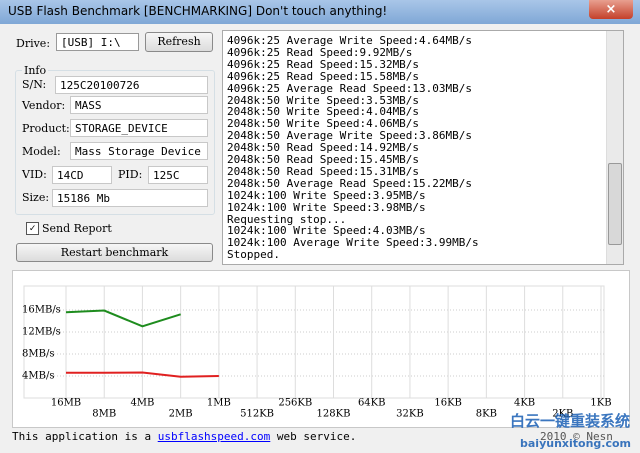 Image resolution: width=640 pixels, height=453 pixels. I want to click on watermark: 白云一键重装系统, so click(570, 421).